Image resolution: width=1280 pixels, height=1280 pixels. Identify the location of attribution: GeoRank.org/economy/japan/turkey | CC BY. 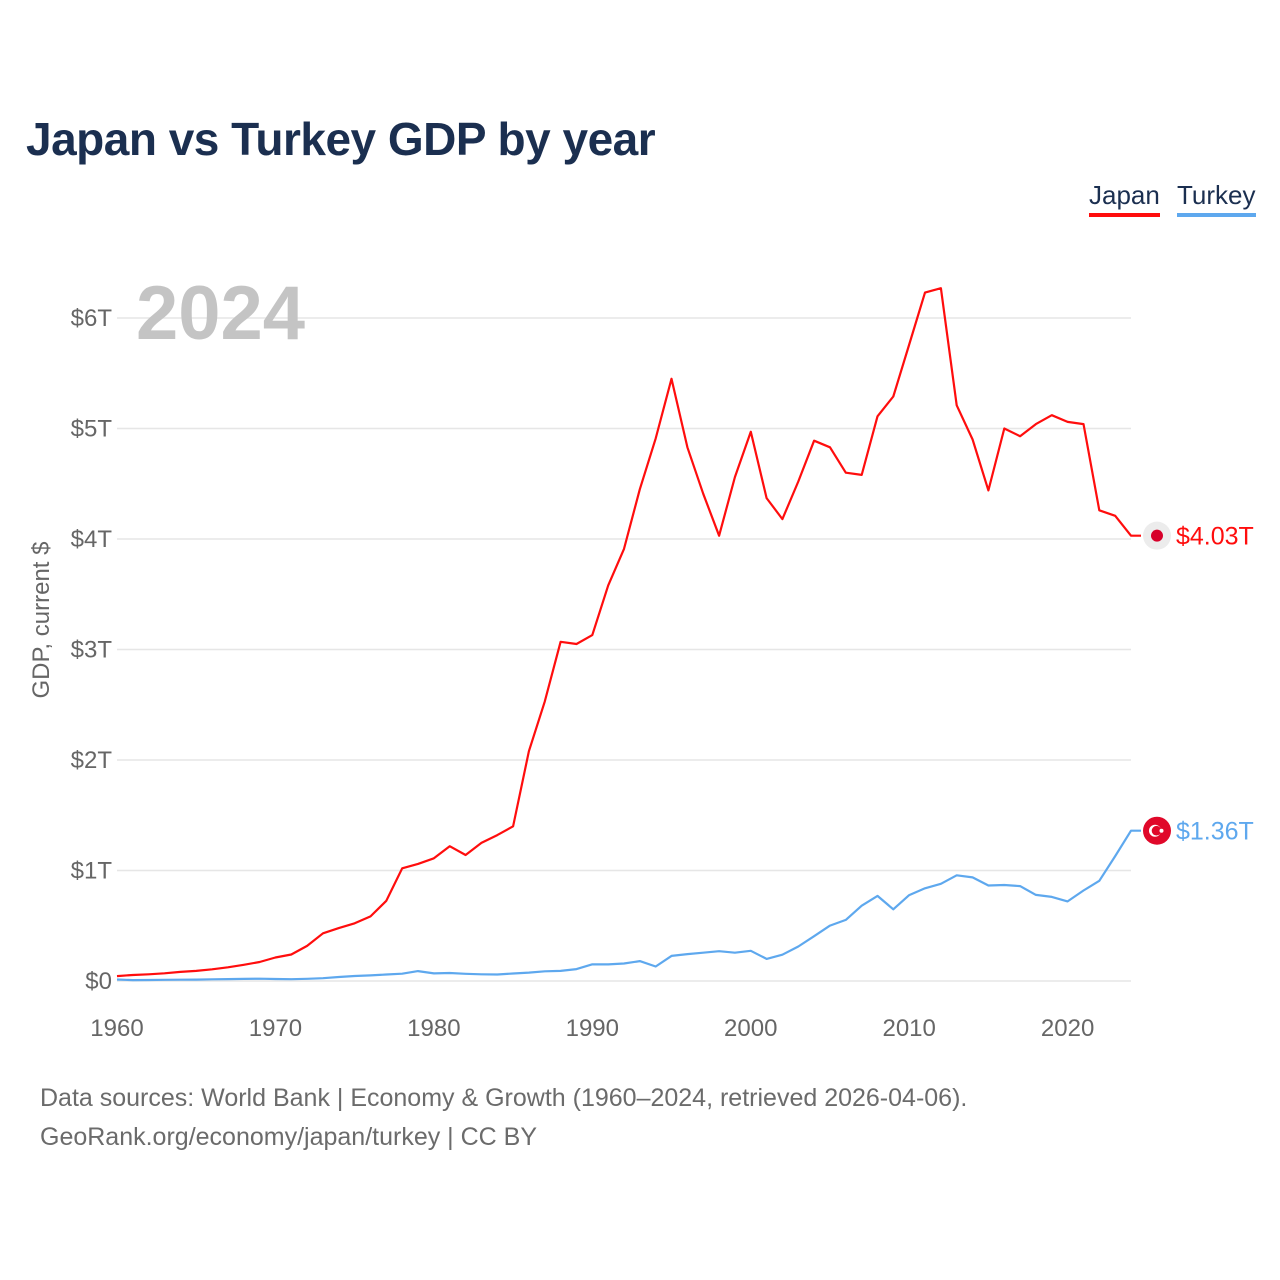
(289, 1137).